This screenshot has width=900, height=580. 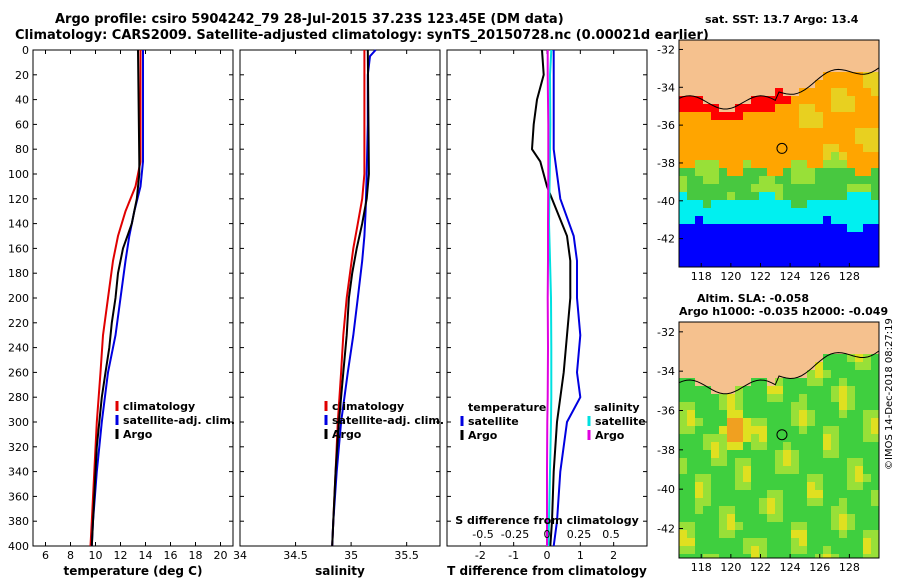 What do you see at coordinates (406, 555) in the screenshot?
I see `x-tick-label: 35.5` at bounding box center [406, 555].